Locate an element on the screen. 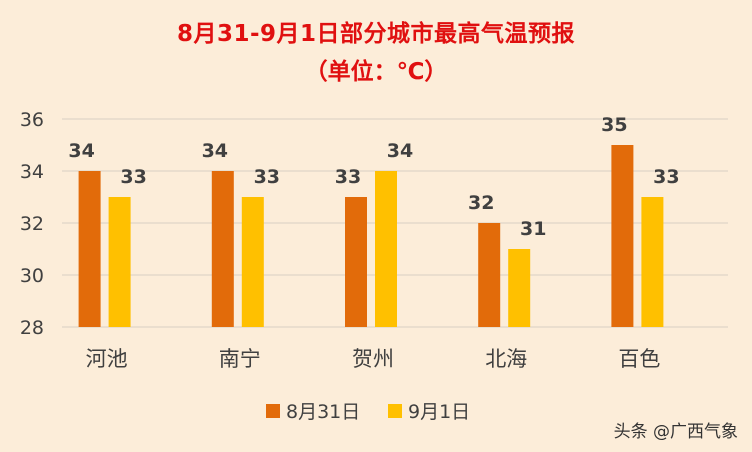 This screenshot has width=752, height=452. y-tick-label: 32 is located at coordinates (32, 224).